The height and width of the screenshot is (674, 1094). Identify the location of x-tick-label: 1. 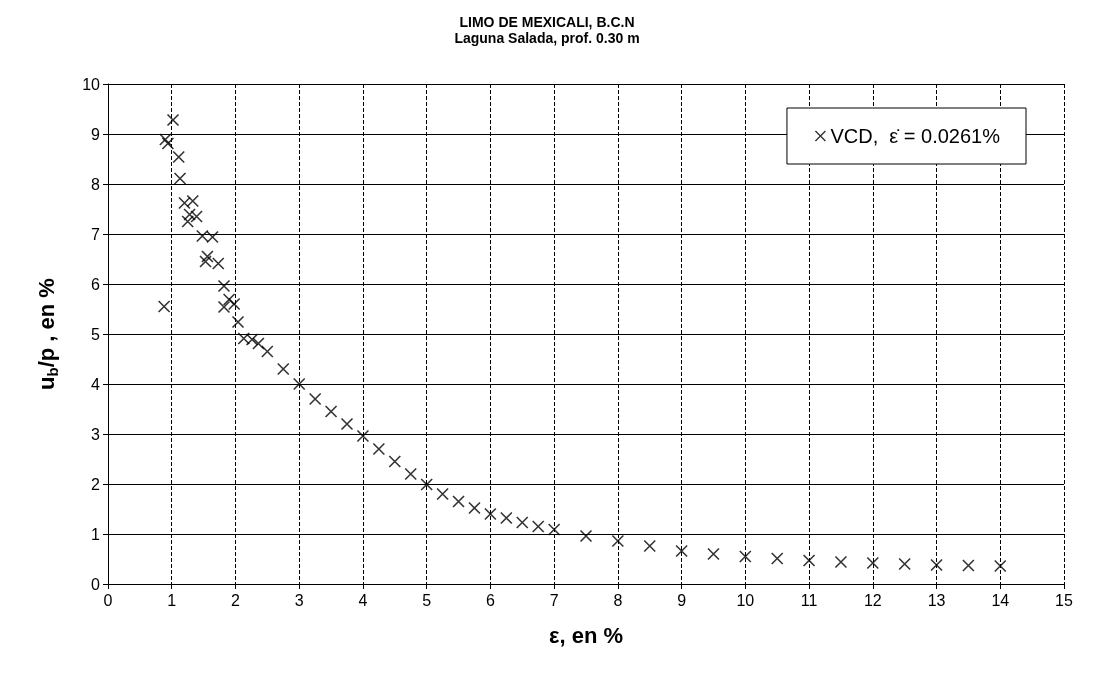
(172, 600).